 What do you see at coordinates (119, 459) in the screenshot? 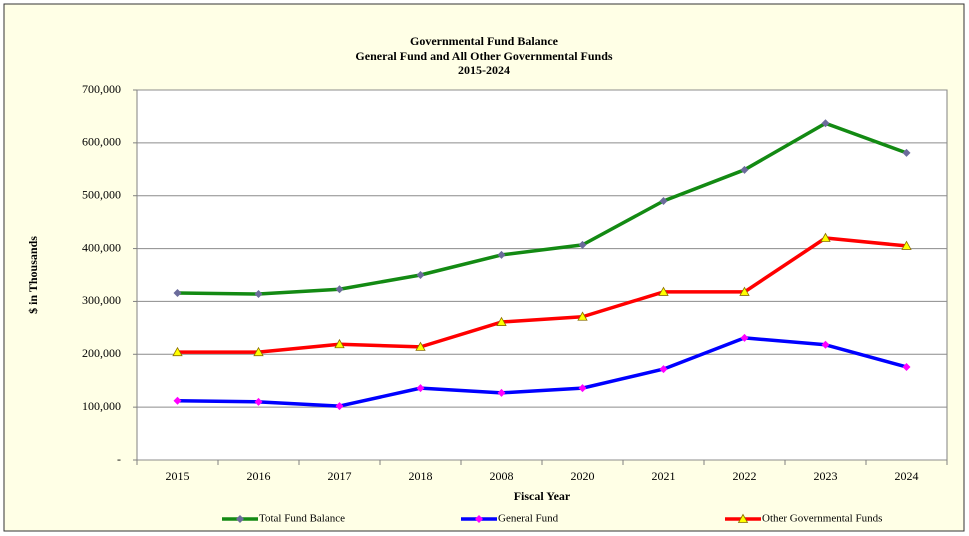
I see `y-tick-label: -` at bounding box center [119, 459].